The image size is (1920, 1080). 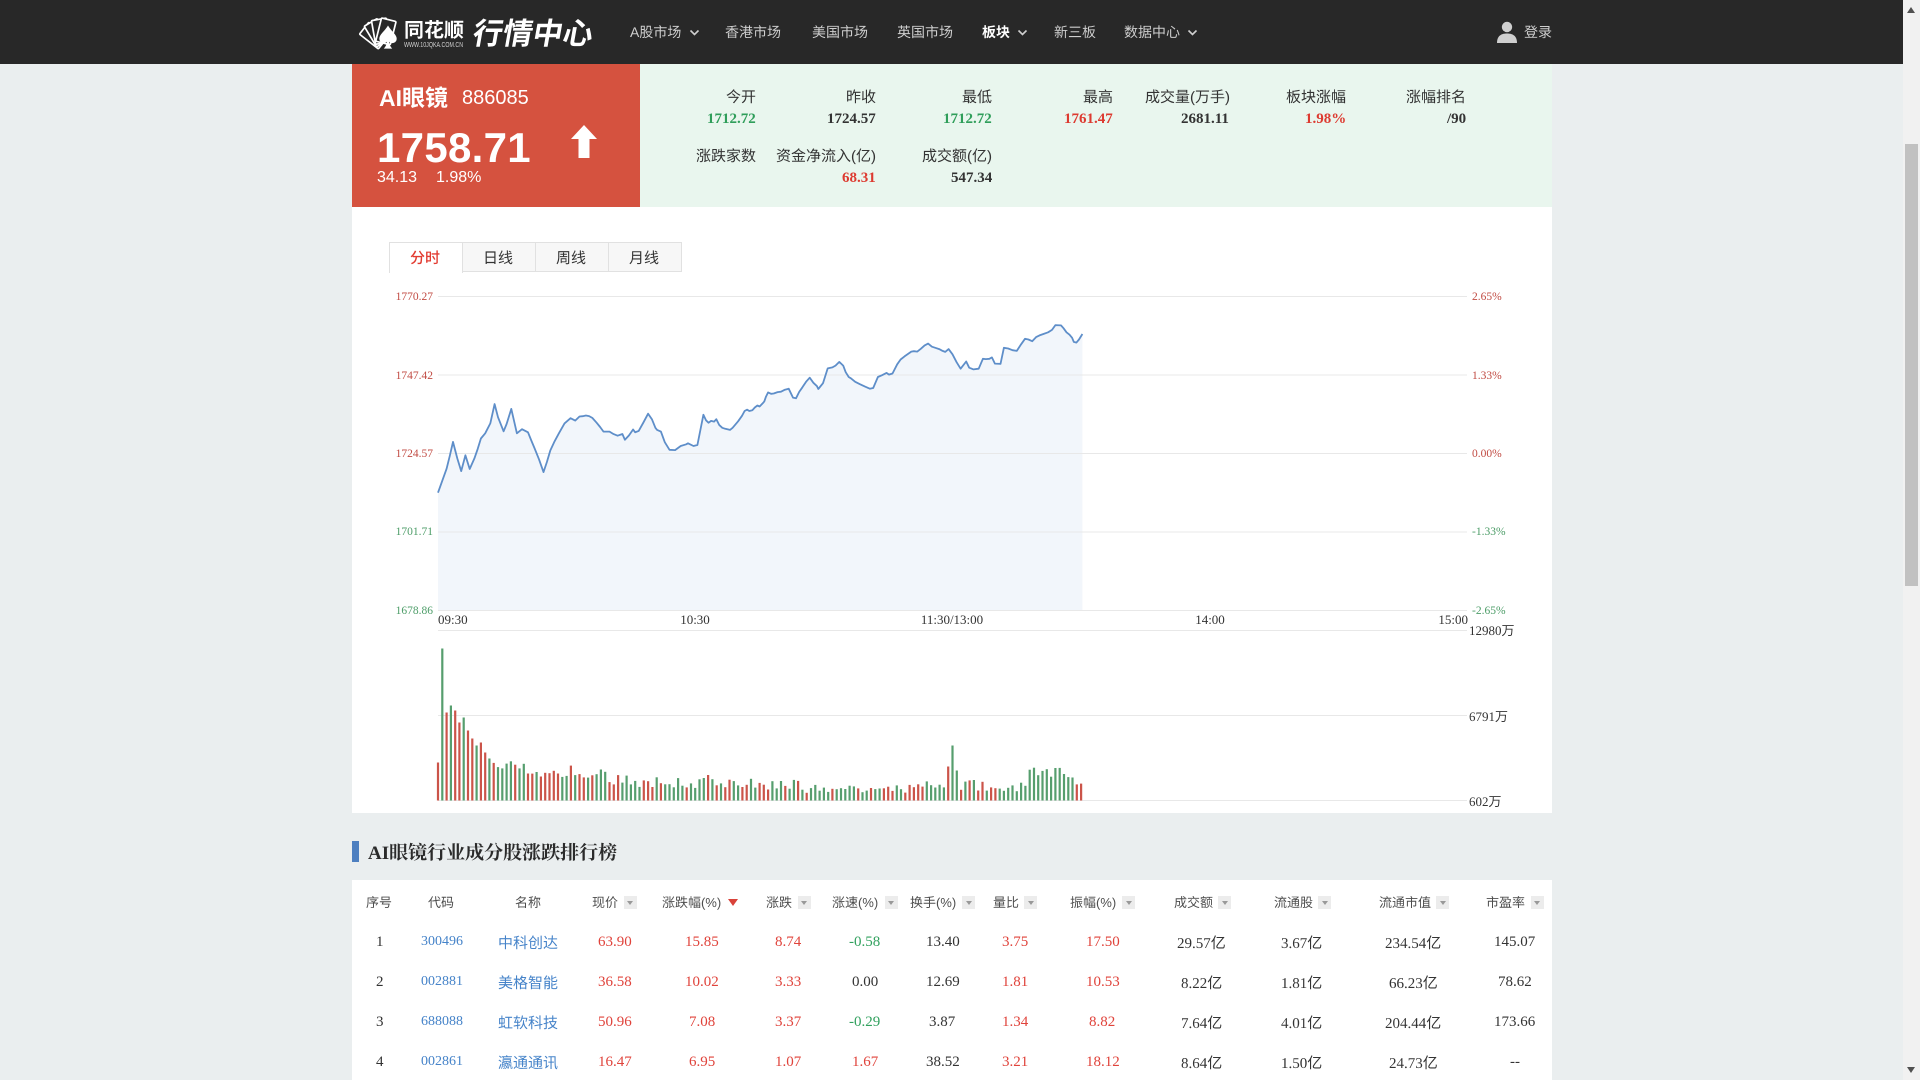 I want to click on svg-text: 1678.86, so click(x=415, y=611).